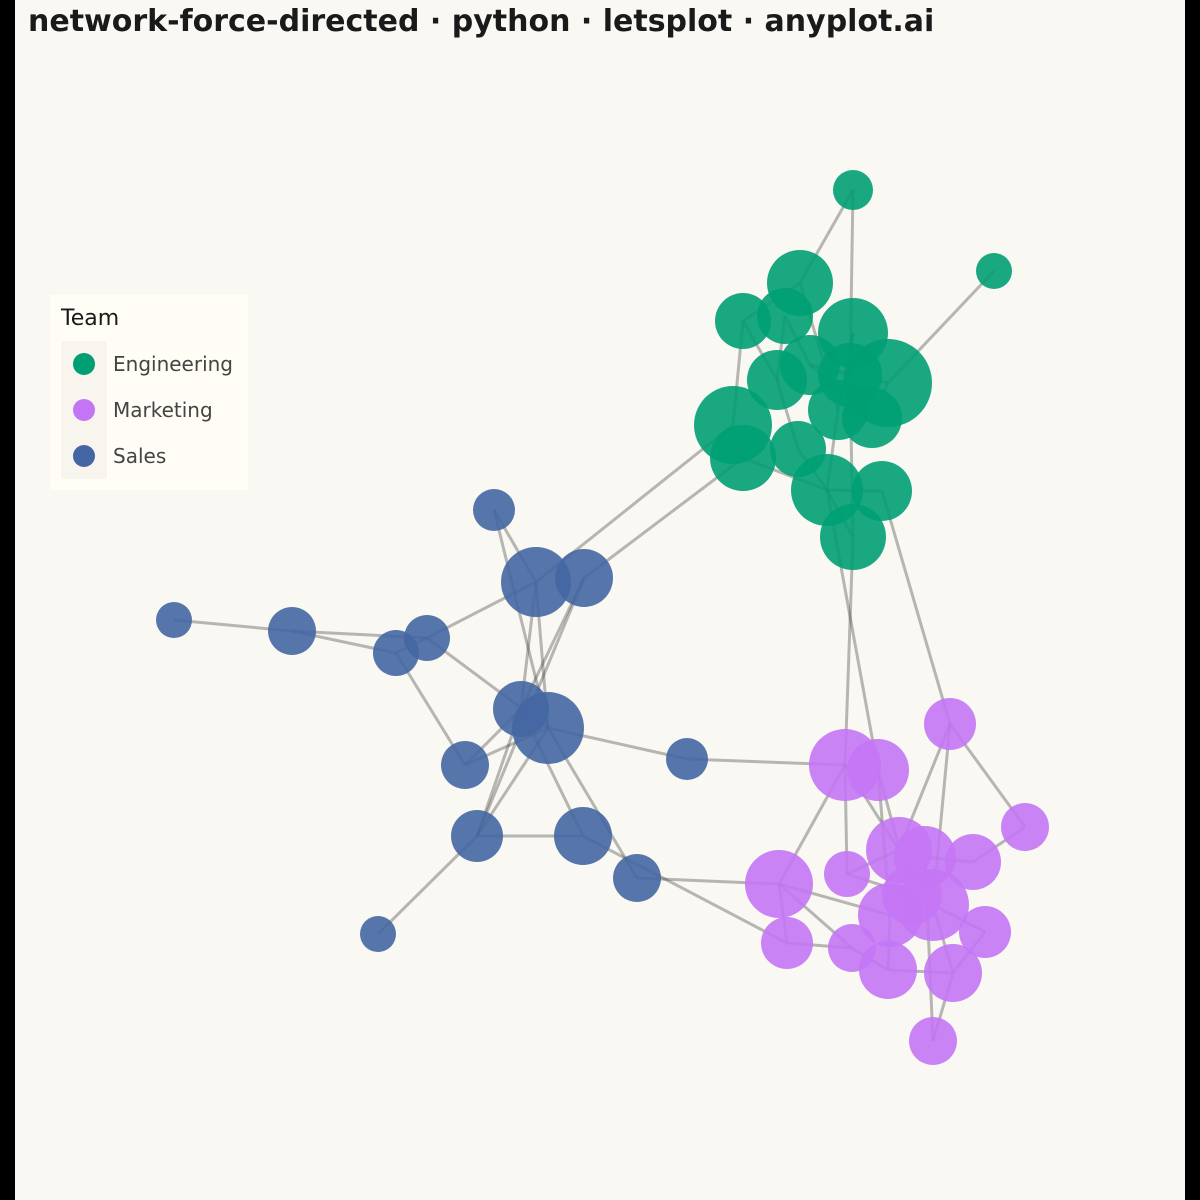 The width and height of the screenshot is (1200, 1200). What do you see at coordinates (139, 456) in the screenshot?
I see `legend-label: Sales` at bounding box center [139, 456].